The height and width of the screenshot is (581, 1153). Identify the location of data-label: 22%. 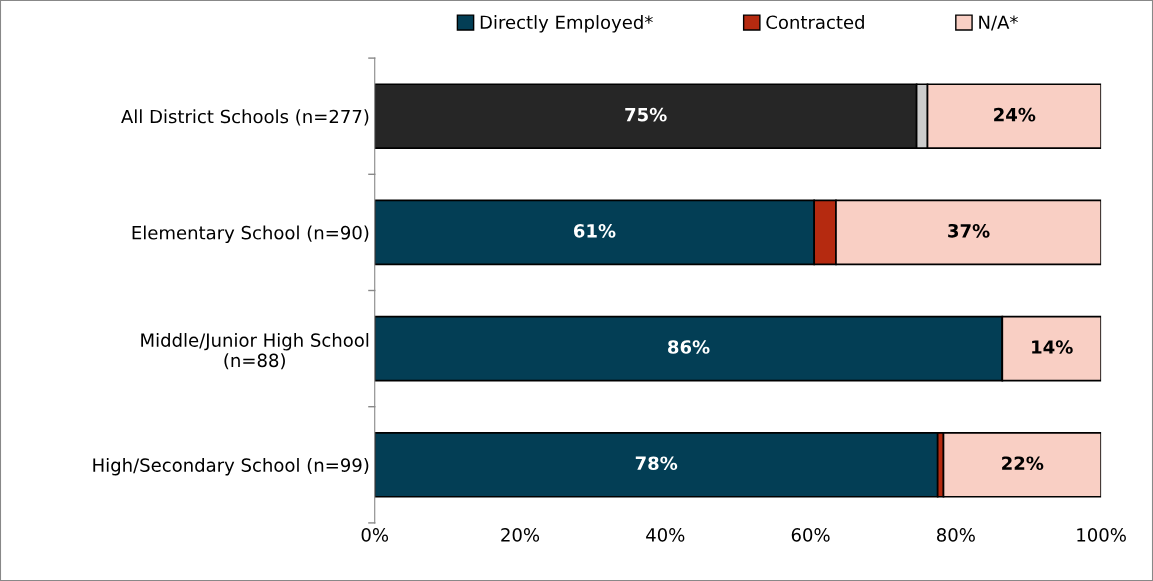
(1023, 463).